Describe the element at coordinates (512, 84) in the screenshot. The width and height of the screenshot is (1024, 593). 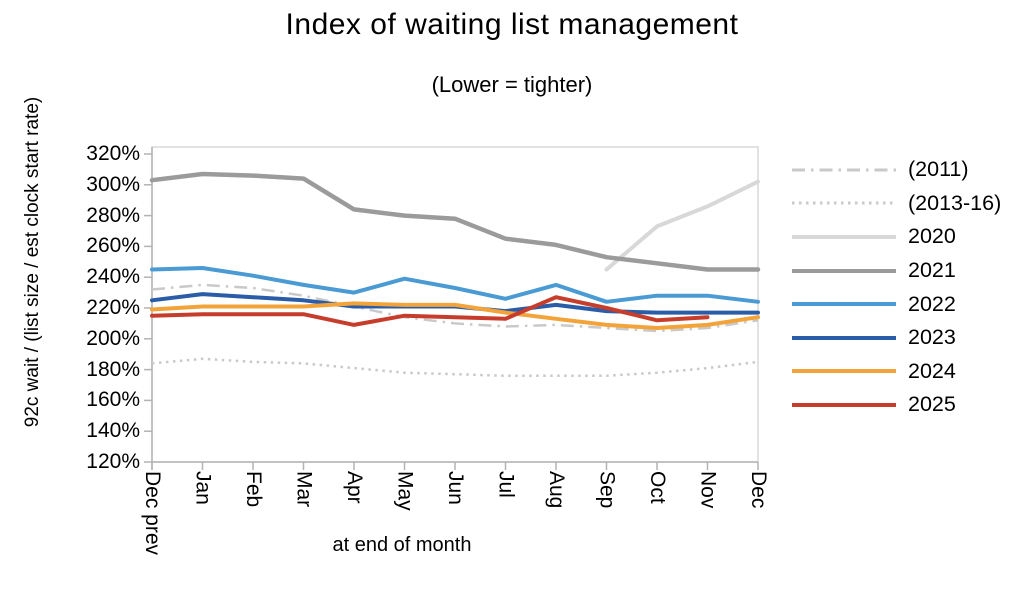
I see `chart-subtitle: (Lower = tighter)` at that location.